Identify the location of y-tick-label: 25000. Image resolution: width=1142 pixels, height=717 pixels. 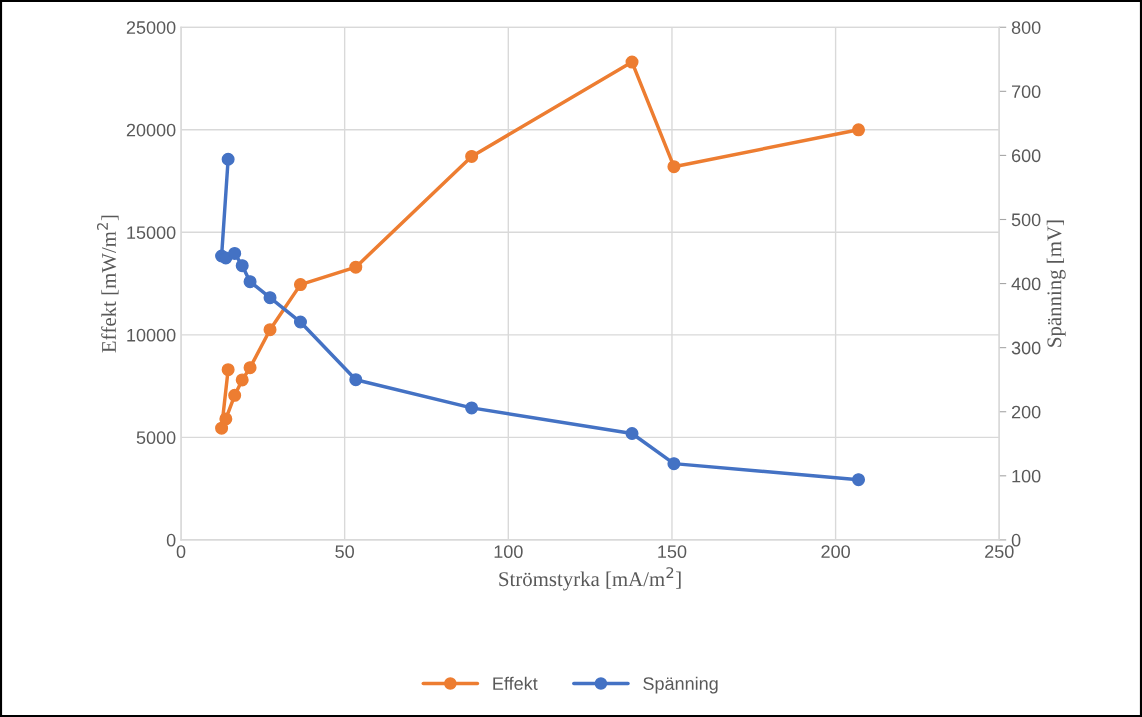
(151, 27).